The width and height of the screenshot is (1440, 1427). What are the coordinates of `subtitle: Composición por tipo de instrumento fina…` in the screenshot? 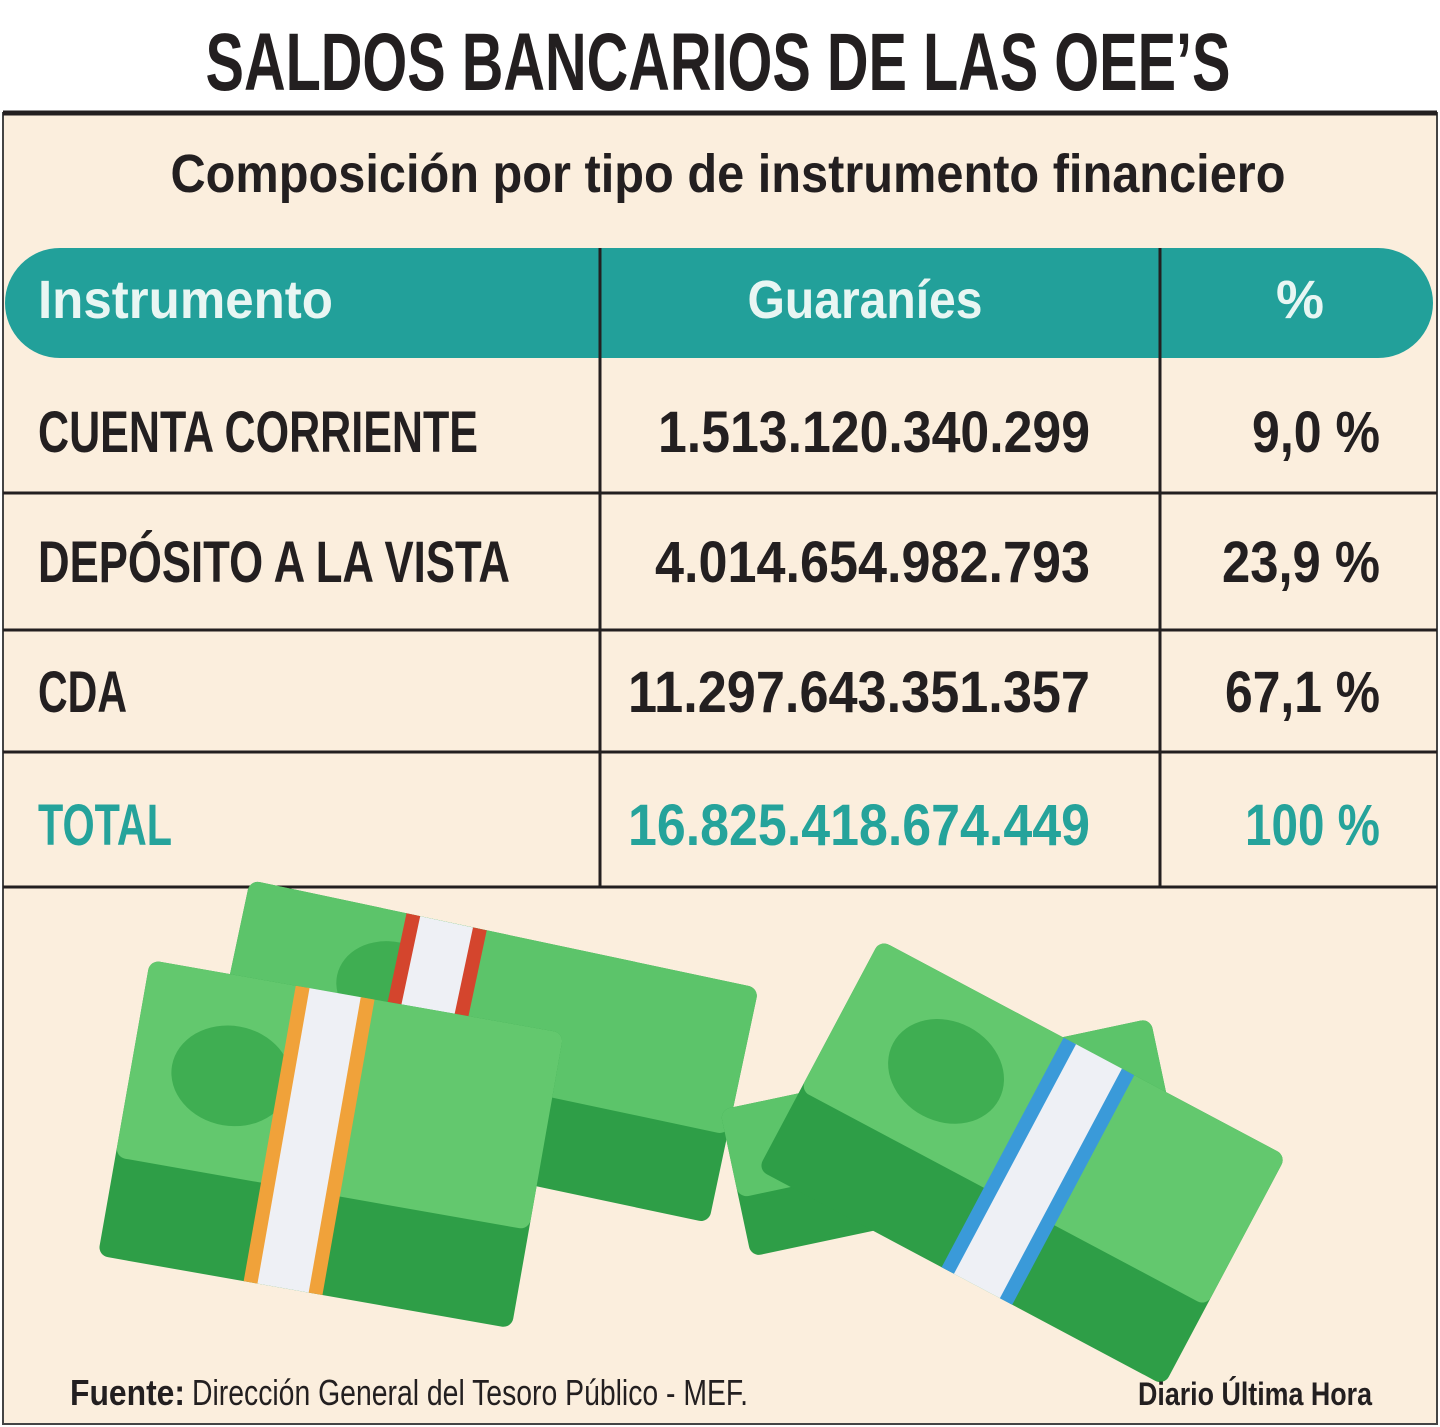 It's located at (728, 174).